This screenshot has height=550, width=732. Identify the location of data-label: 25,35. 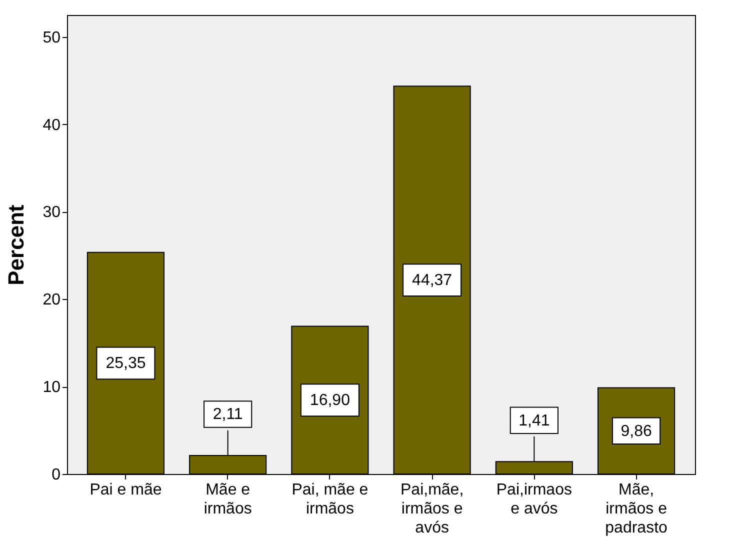
(126, 363).